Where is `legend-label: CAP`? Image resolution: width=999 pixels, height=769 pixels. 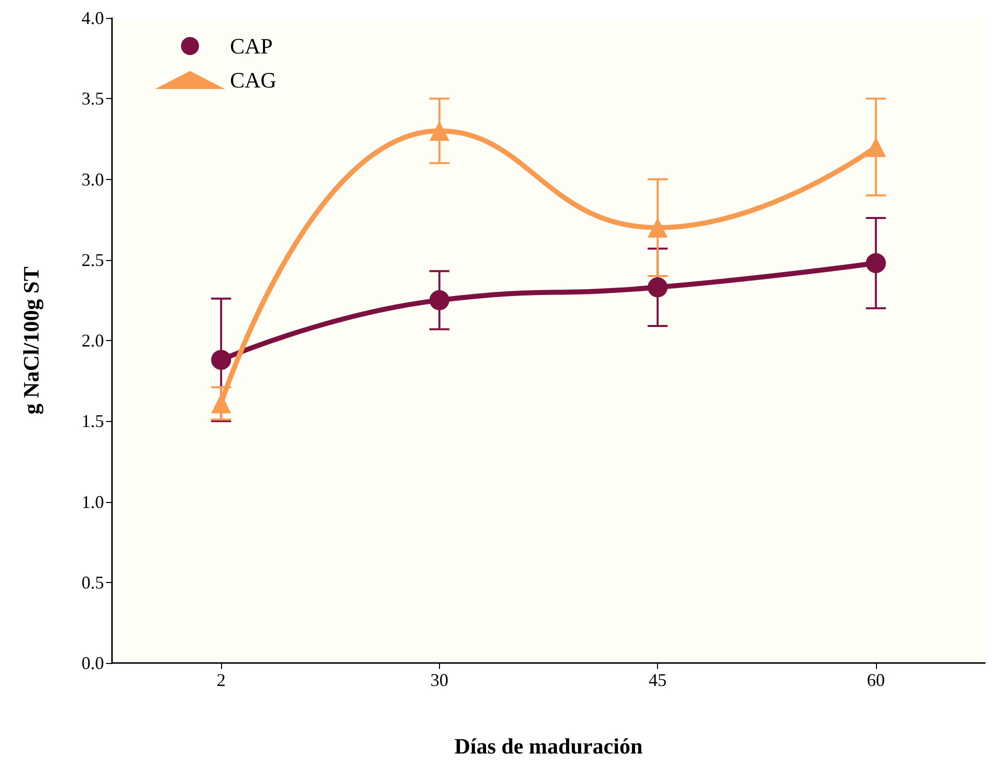
legend-label: CAP is located at coordinates (251, 46).